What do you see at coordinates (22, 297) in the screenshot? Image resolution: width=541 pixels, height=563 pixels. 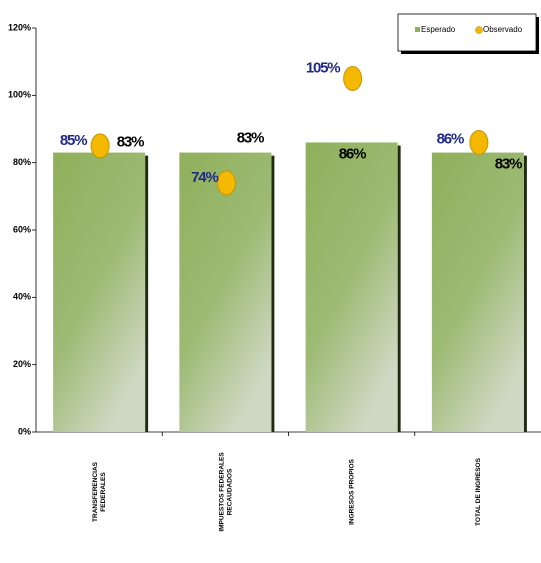 I see `y-tick-label: 40%` at bounding box center [22, 297].